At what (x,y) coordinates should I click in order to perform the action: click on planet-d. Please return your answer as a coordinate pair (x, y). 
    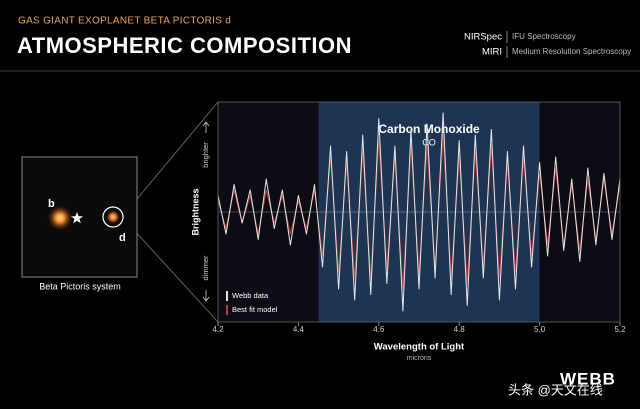
    Looking at the image, I should click on (113, 217).